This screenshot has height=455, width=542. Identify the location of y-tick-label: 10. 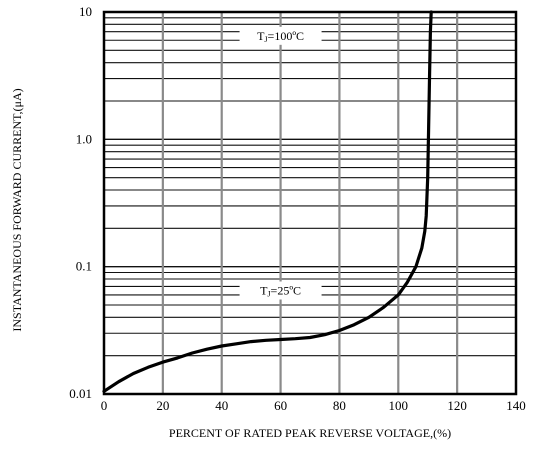
(85, 11).